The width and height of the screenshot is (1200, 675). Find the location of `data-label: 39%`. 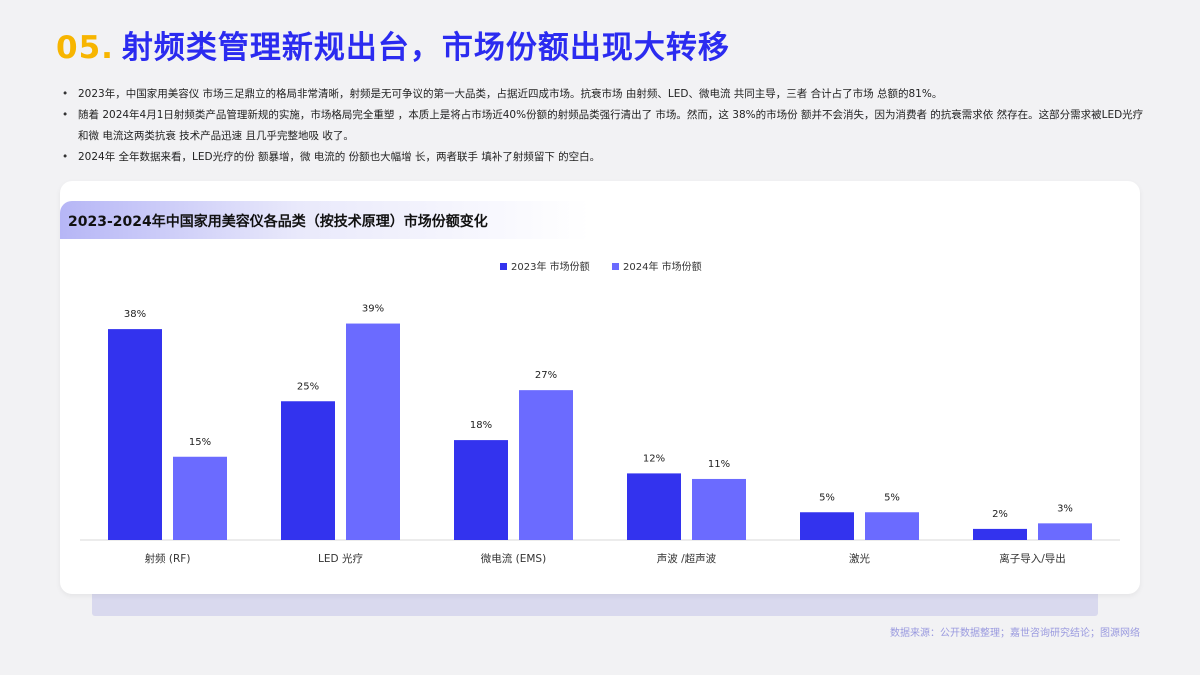

data-label: 39% is located at coordinates (373, 309).